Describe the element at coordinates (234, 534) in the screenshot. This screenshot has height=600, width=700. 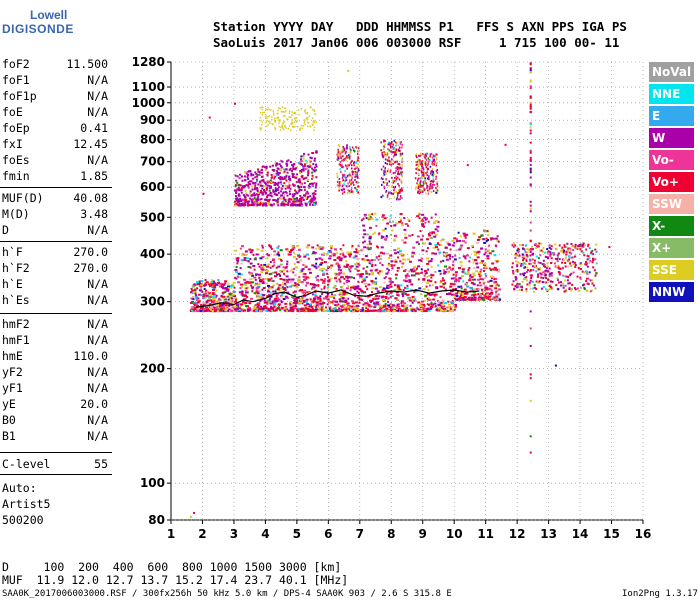
I see `x-tick-label: 3` at that location.